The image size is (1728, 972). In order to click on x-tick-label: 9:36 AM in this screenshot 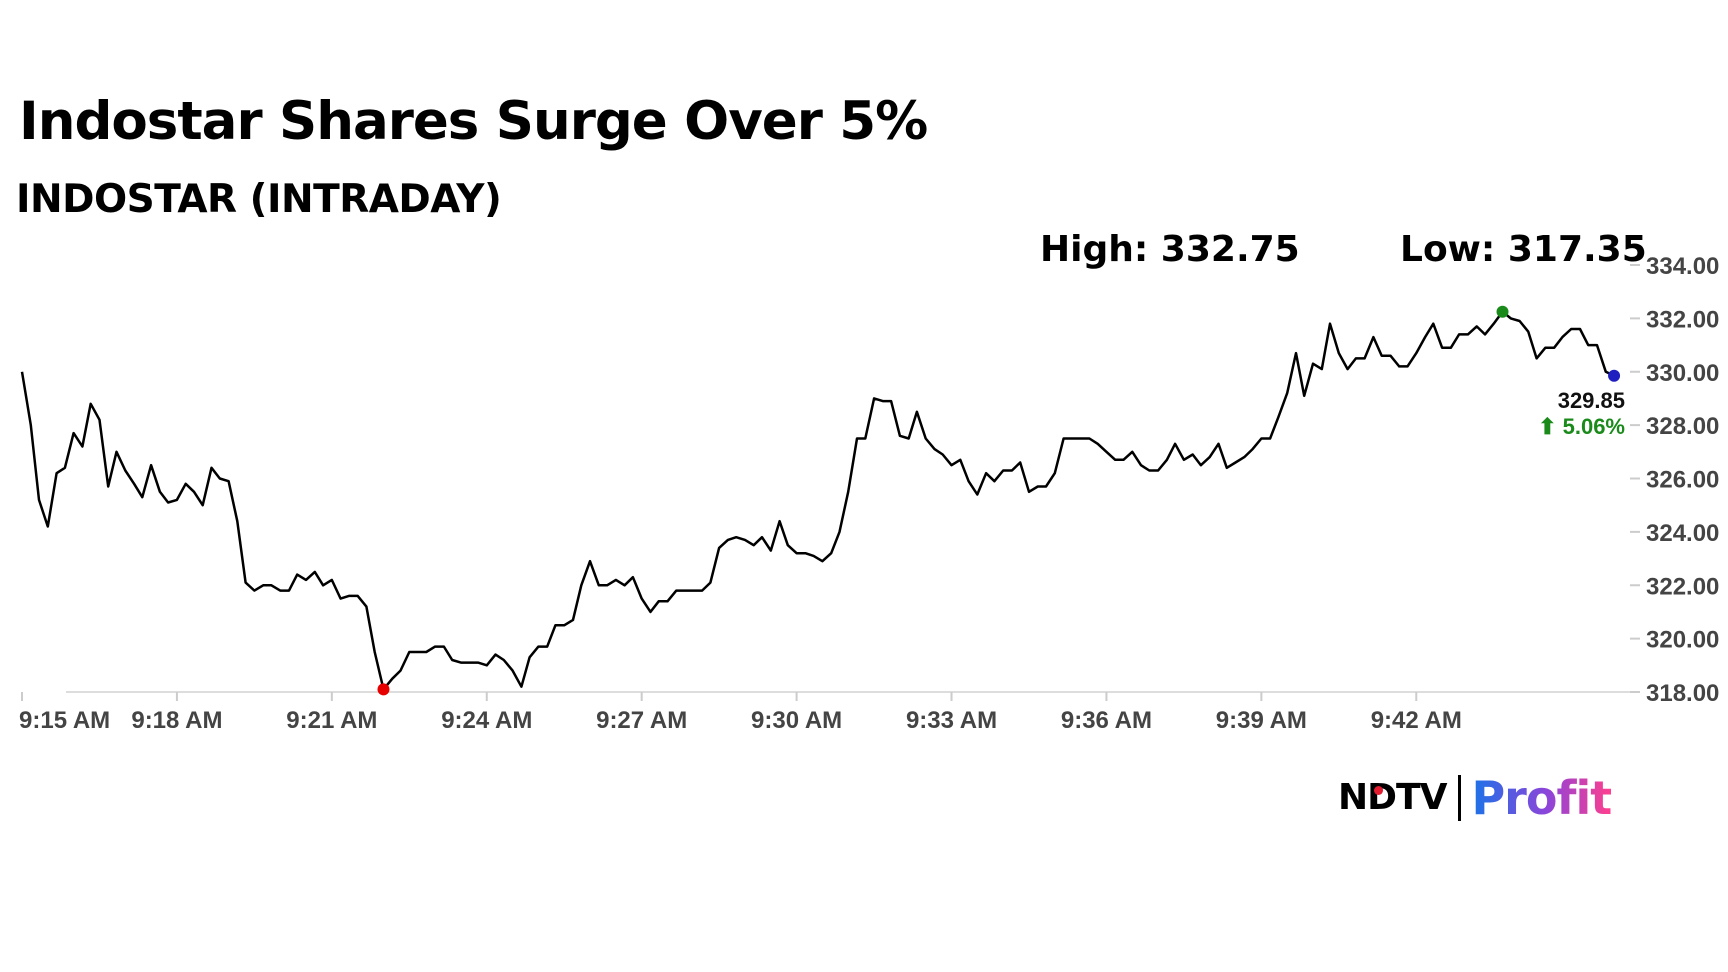, I will do `click(1106, 720)`.